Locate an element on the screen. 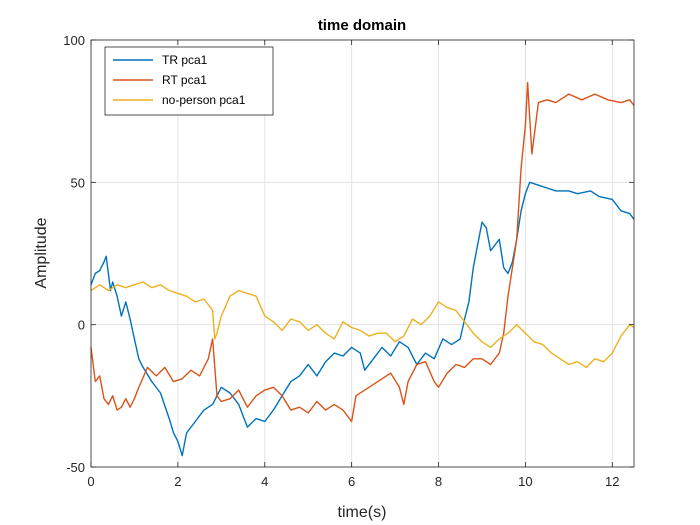 The height and width of the screenshot is (525, 700). legend-label: RT pca1 is located at coordinates (184, 80).